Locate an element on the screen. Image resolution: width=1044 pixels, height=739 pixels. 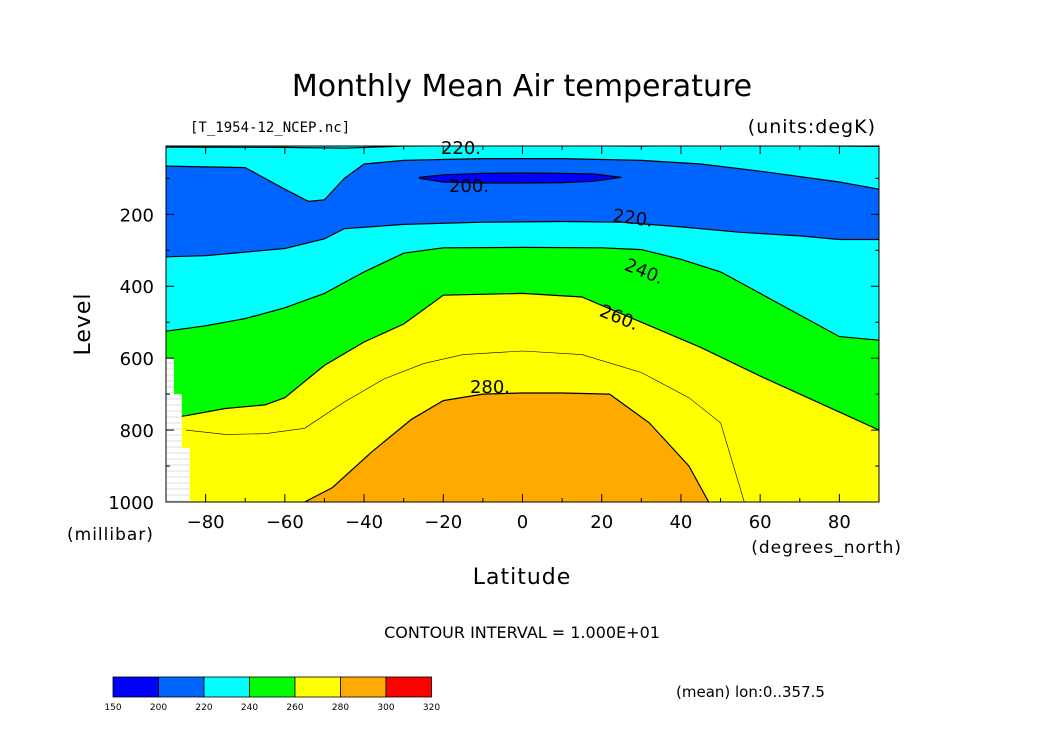
chart-title: Monthly Mean Air temperature is located at coordinates (522, 86).